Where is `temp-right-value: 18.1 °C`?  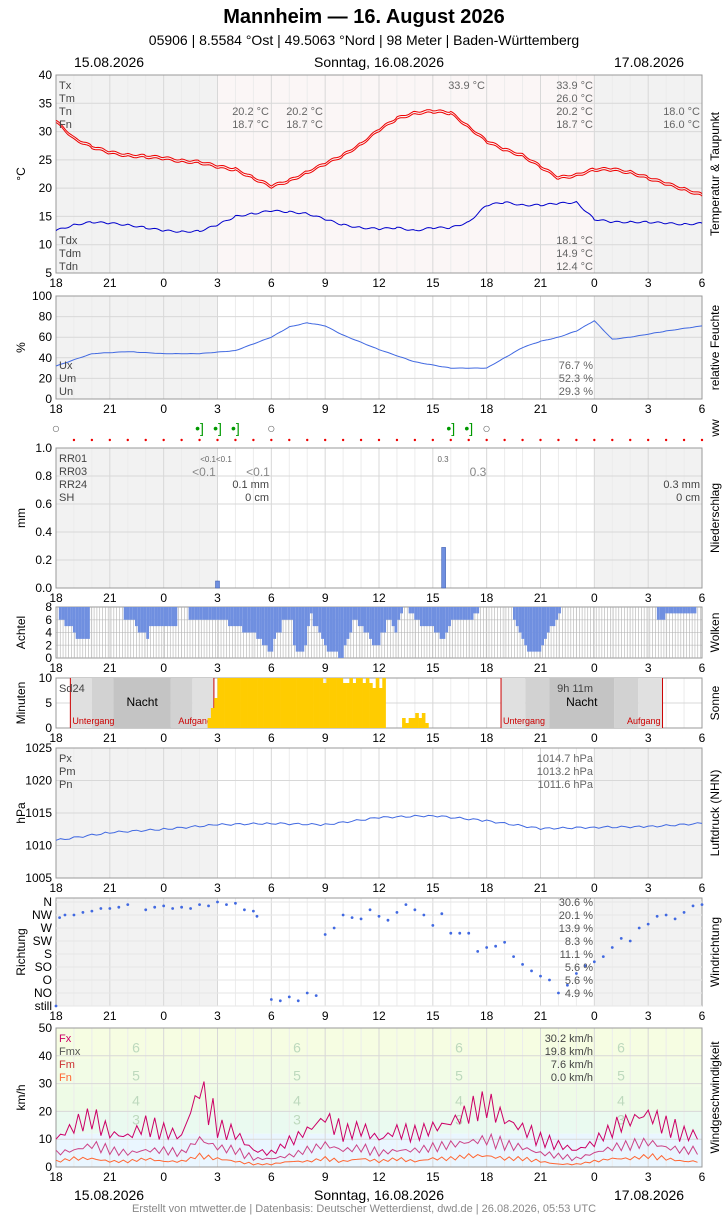 temp-right-value: 18.1 °C is located at coordinates (574, 241).